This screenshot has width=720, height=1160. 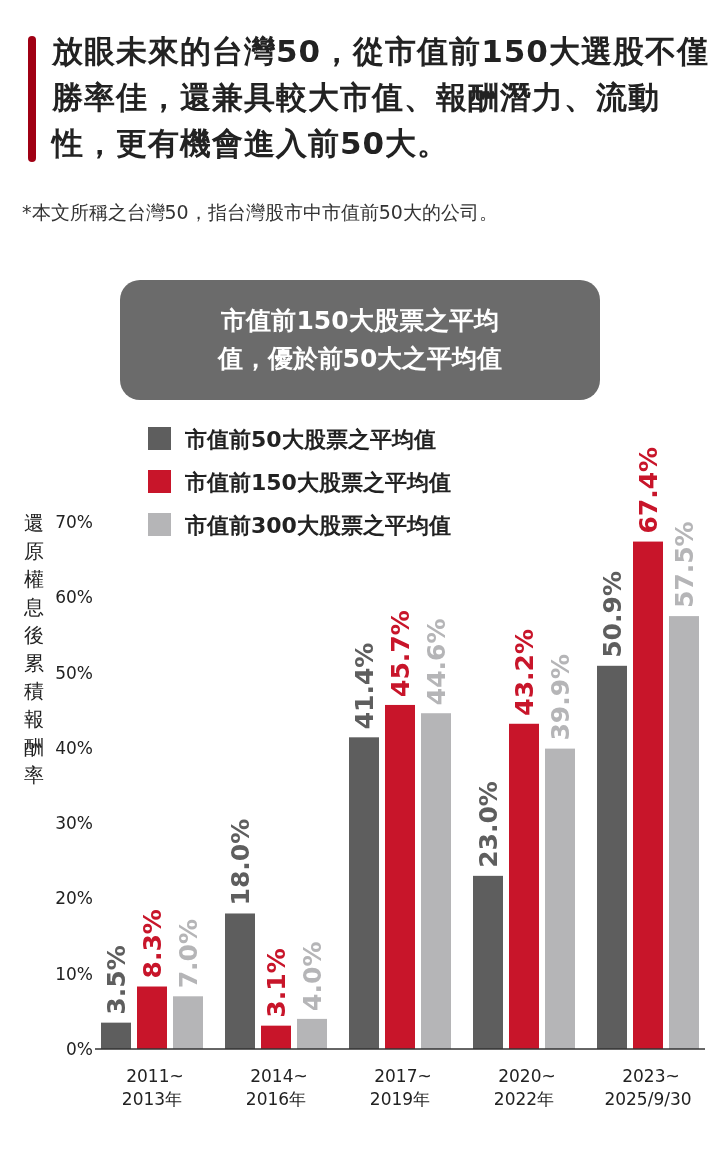 I want to click on x-tick-label: 2011~2013年, so click(x=152, y=1087).